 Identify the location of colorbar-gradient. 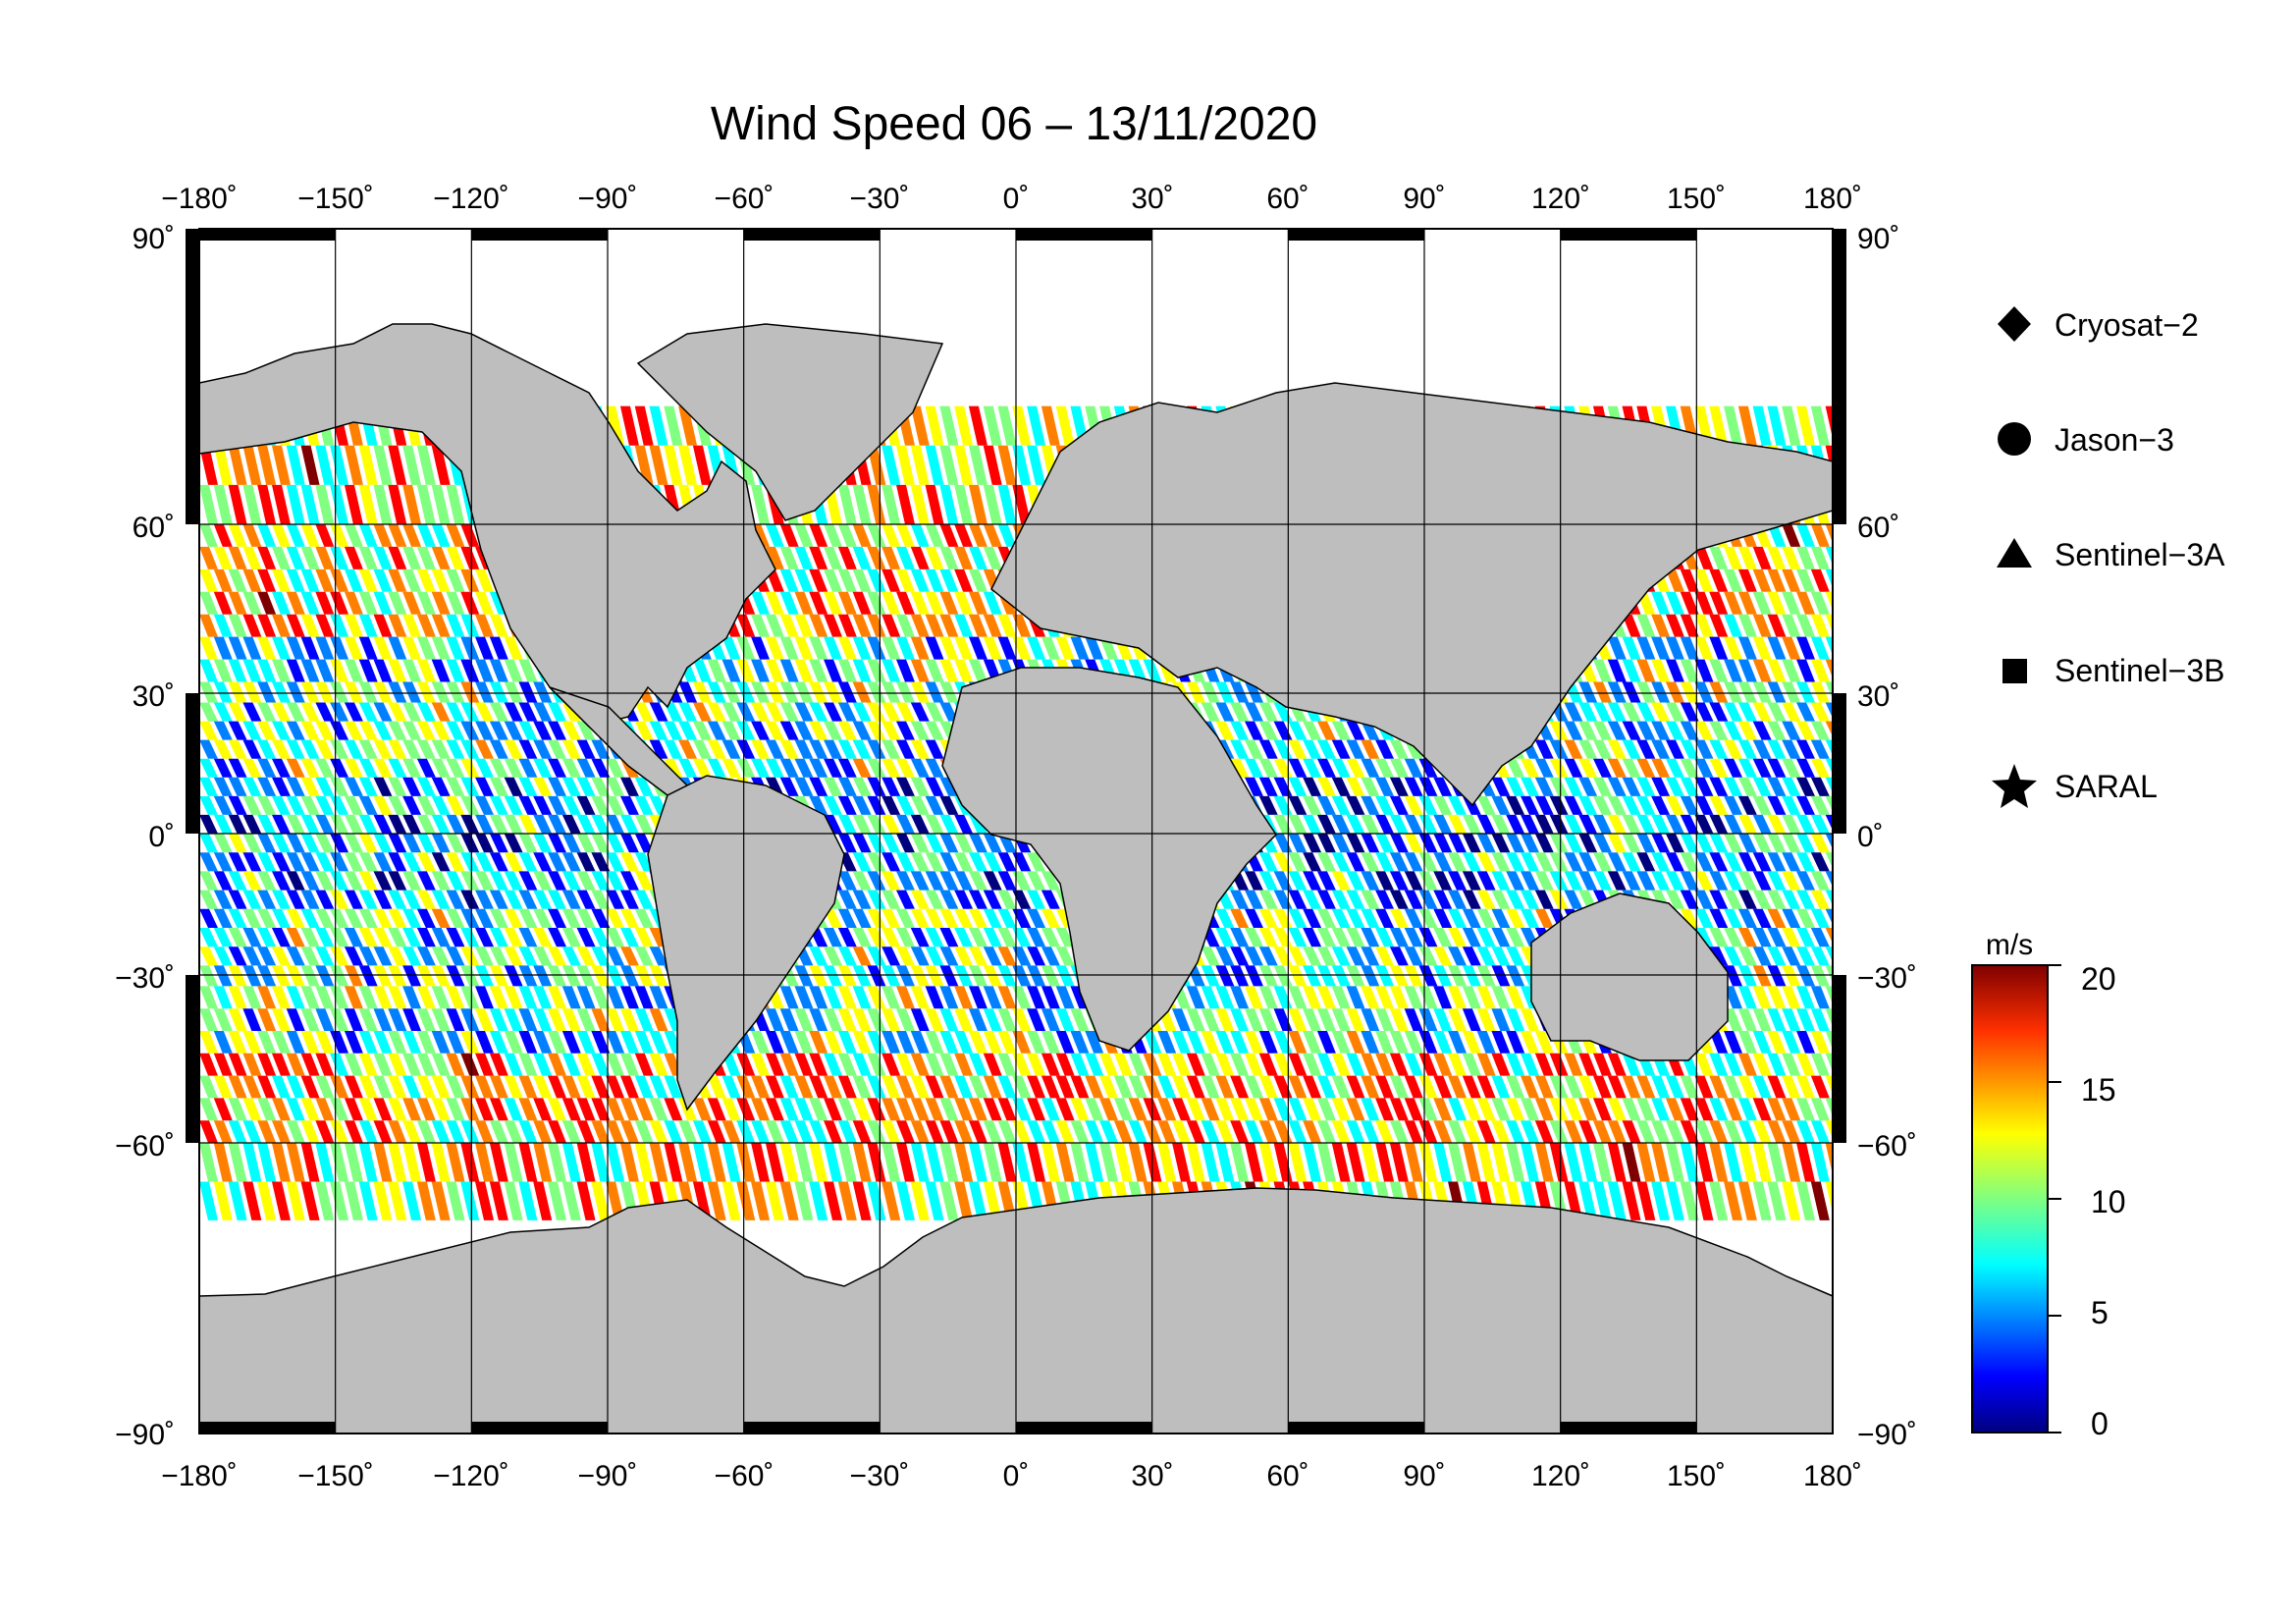
(2010, 1199).